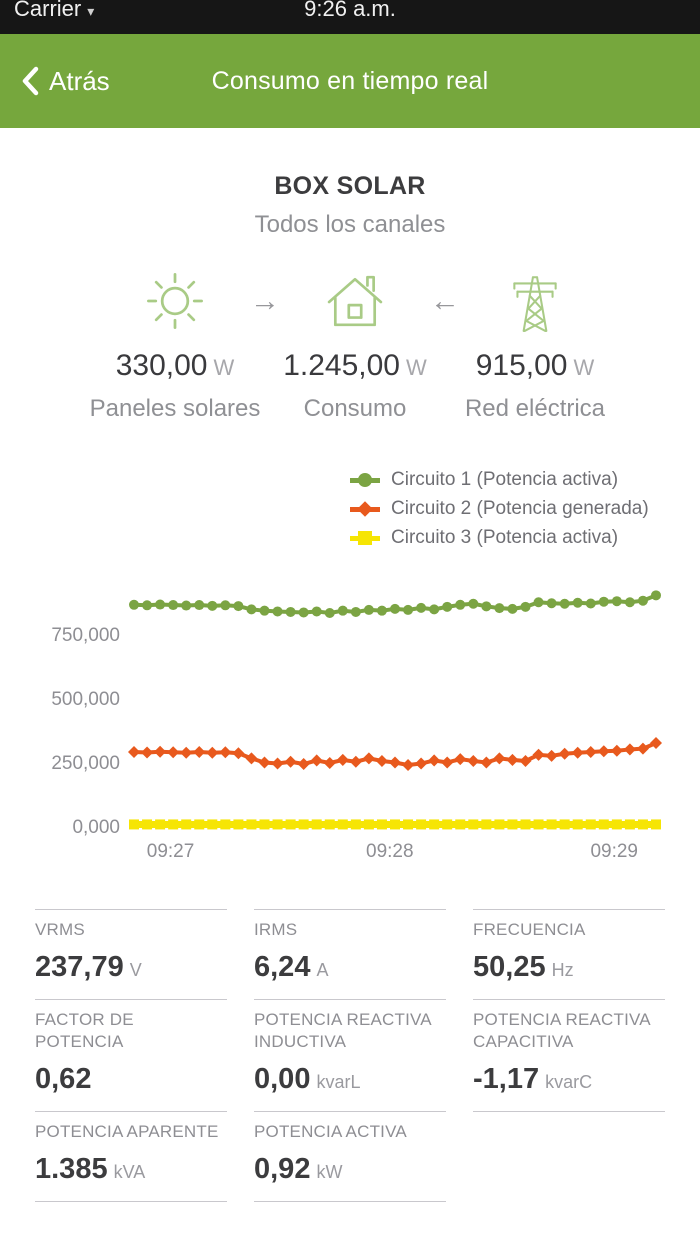  I want to click on grid-power-value: 915,00 W, so click(535, 366).